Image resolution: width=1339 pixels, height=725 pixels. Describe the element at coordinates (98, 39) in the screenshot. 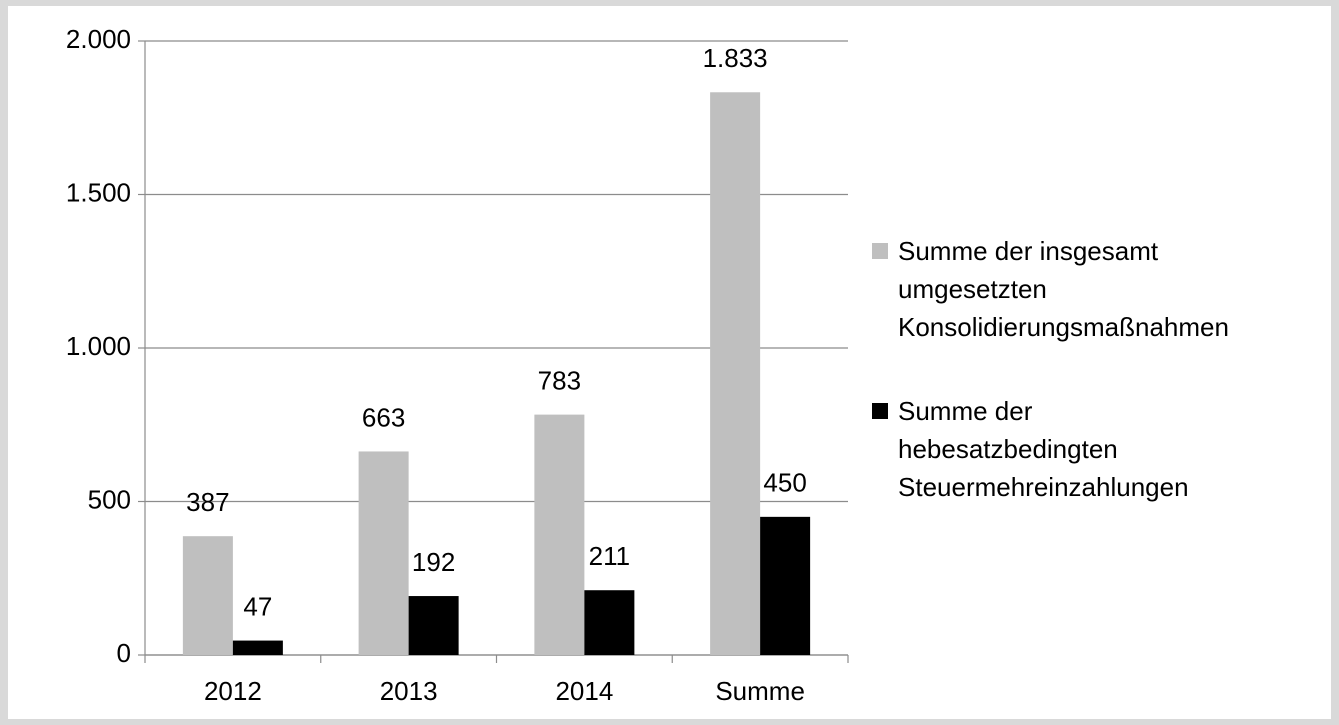

I see `y-tick-label: 2.000` at that location.